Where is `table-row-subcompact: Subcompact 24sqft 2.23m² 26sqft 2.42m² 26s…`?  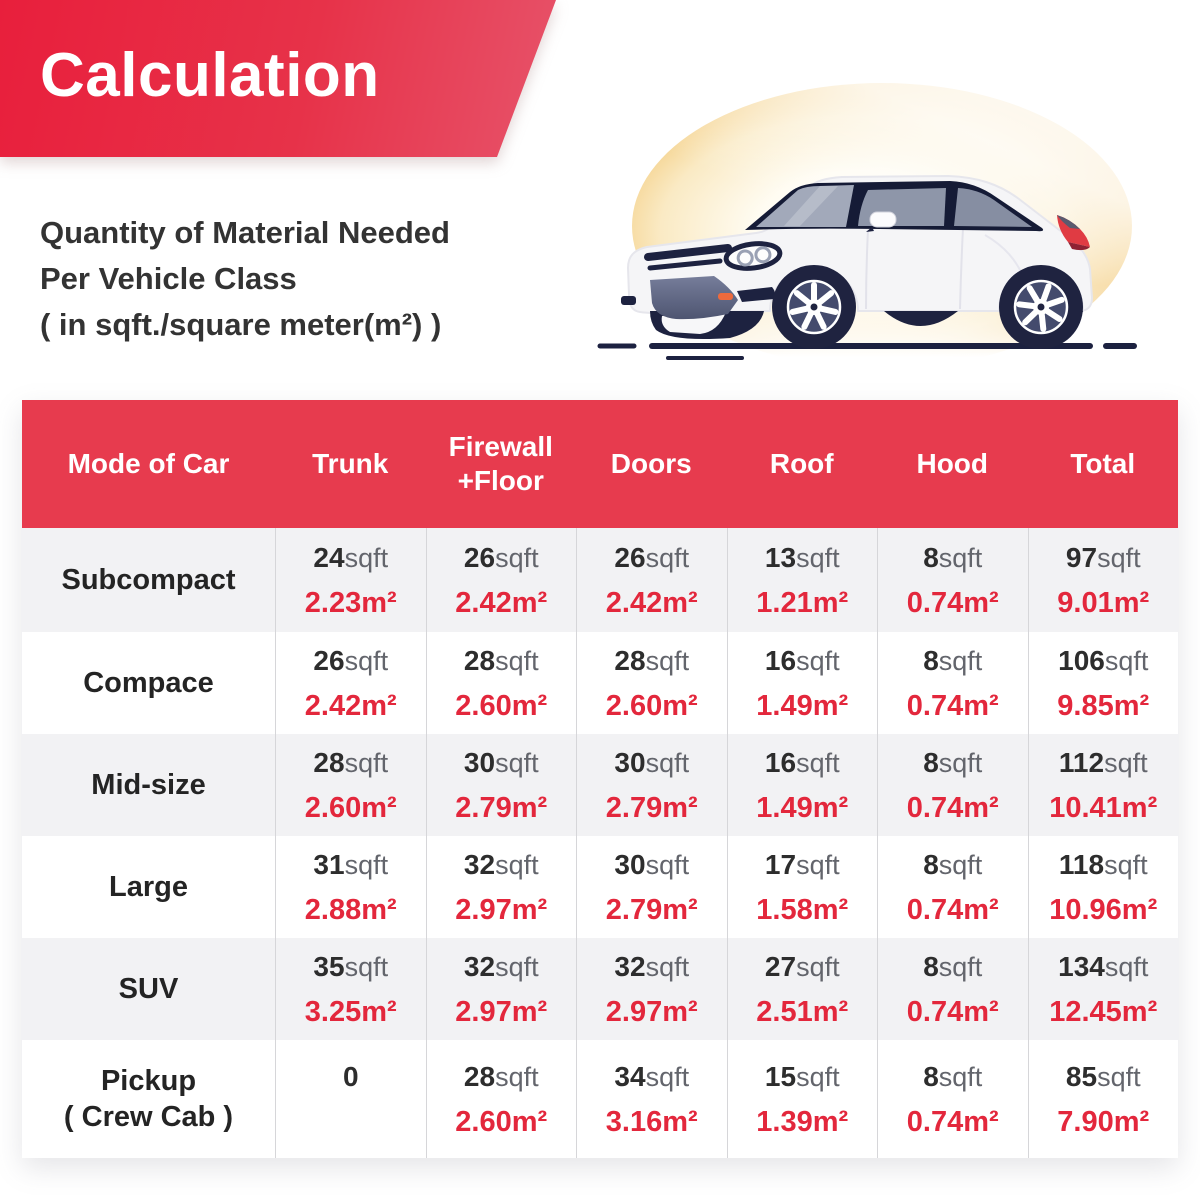 table-row-subcompact: Subcompact 24sqft 2.23m² 26sqft 2.42m² 26s… is located at coordinates (600, 580).